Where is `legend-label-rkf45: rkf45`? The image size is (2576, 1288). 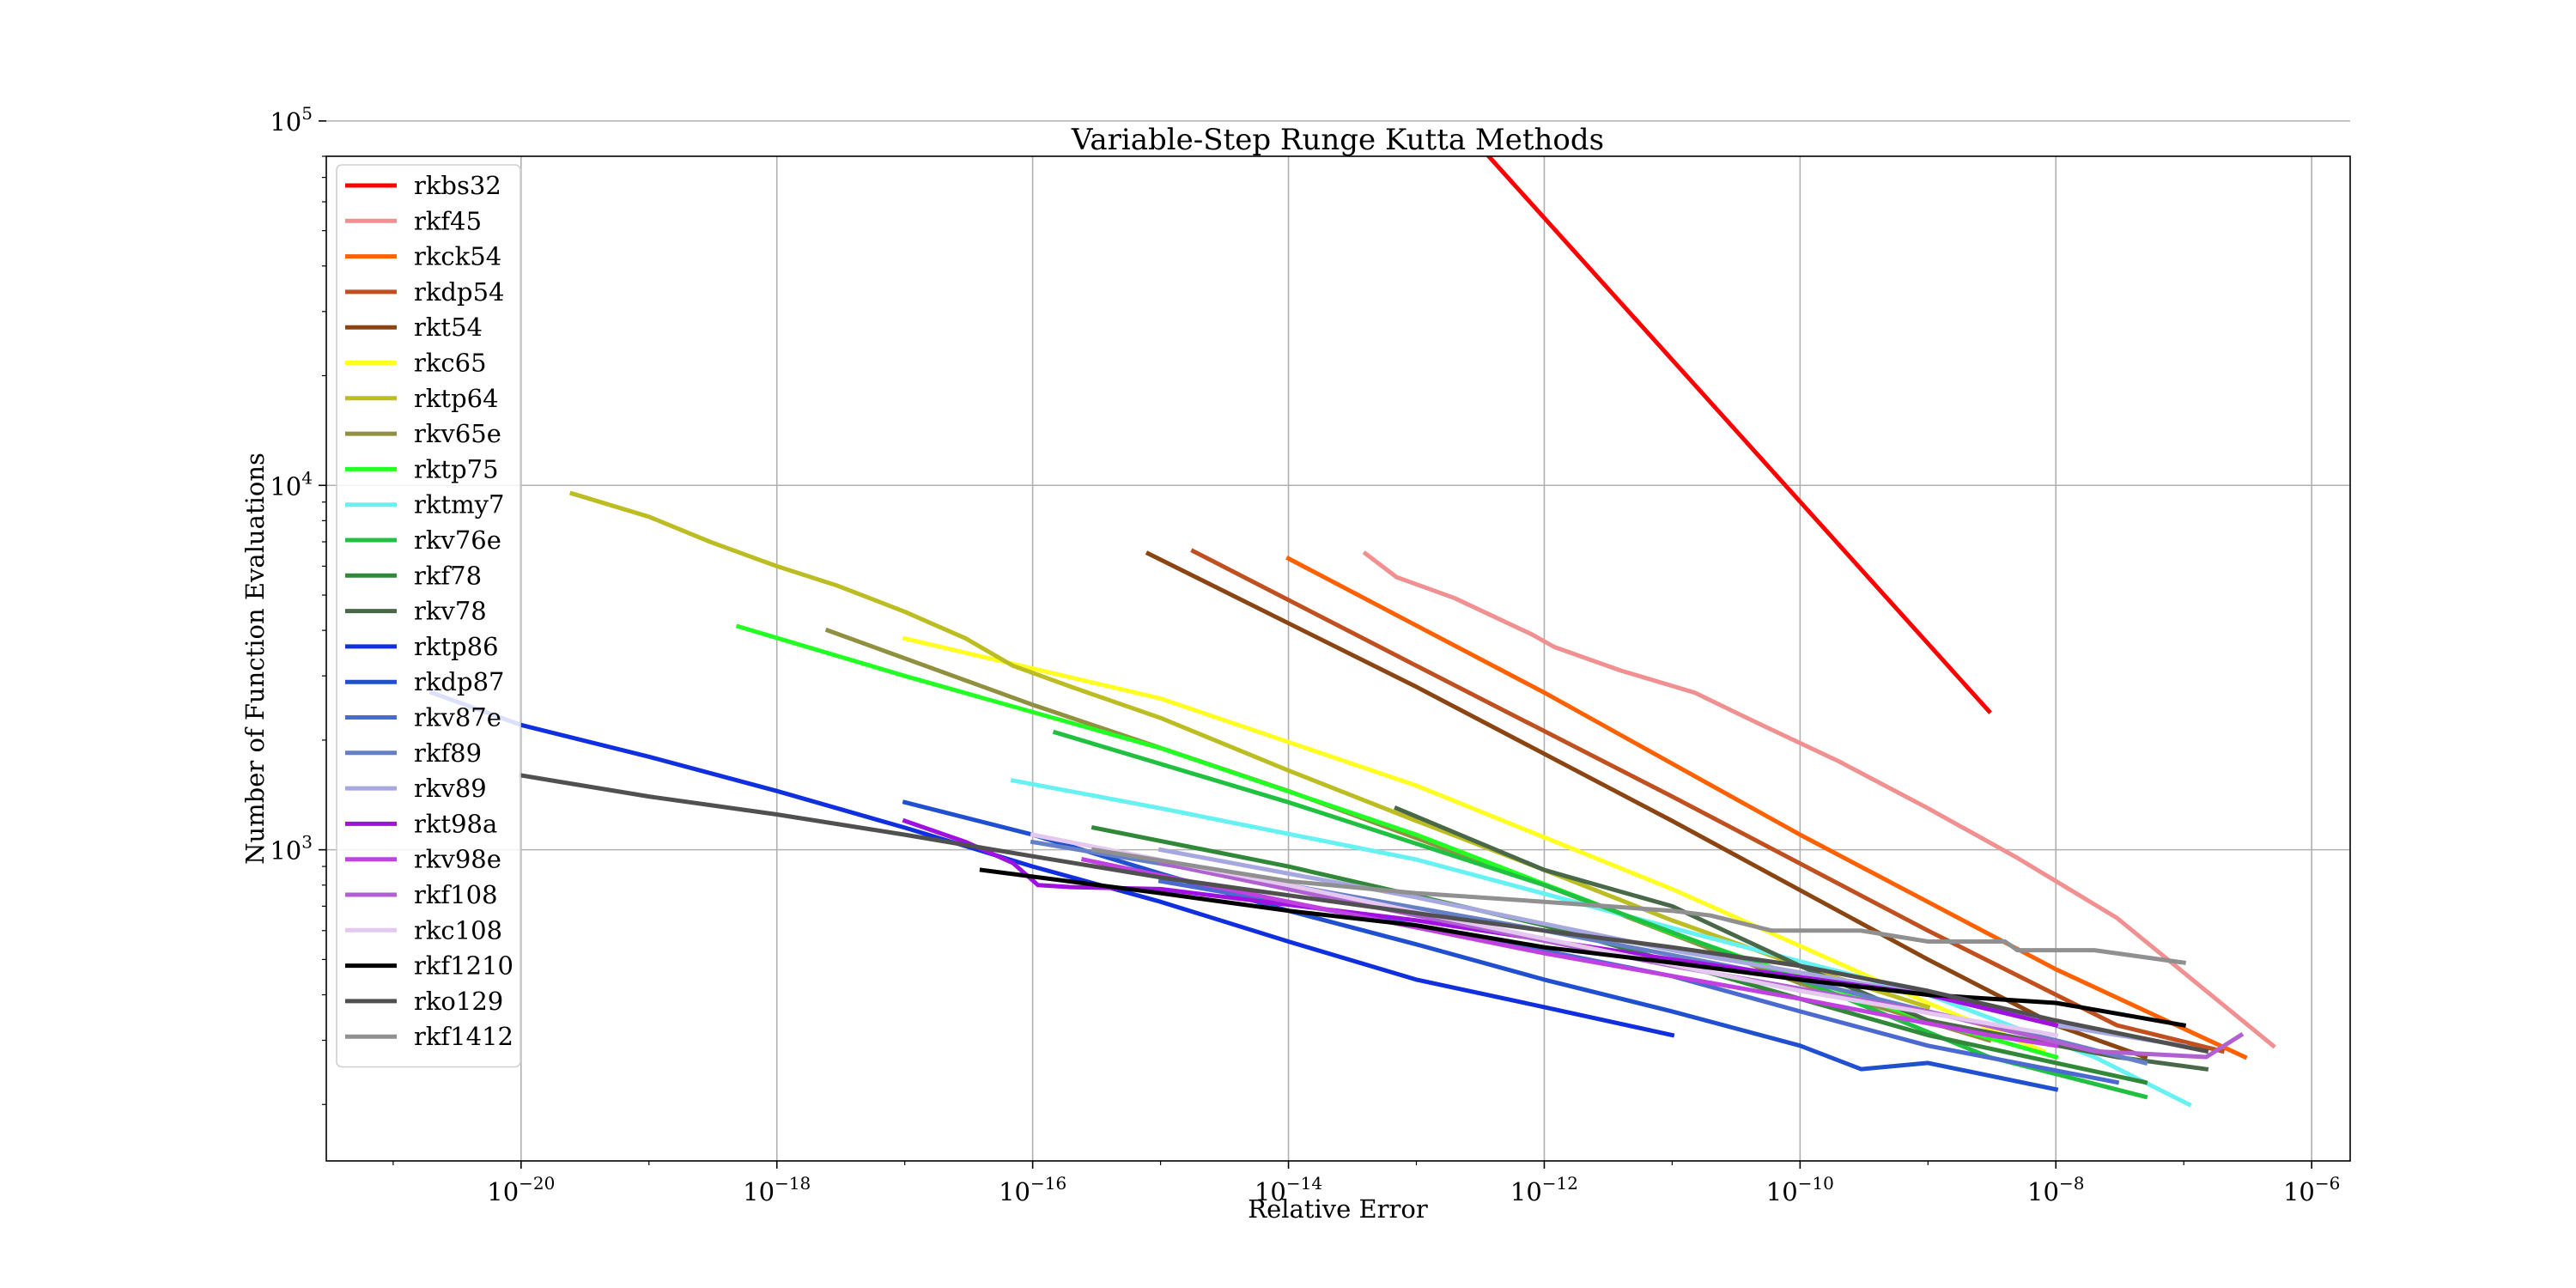
legend-label-rkf45: rkf45 is located at coordinates (448, 220).